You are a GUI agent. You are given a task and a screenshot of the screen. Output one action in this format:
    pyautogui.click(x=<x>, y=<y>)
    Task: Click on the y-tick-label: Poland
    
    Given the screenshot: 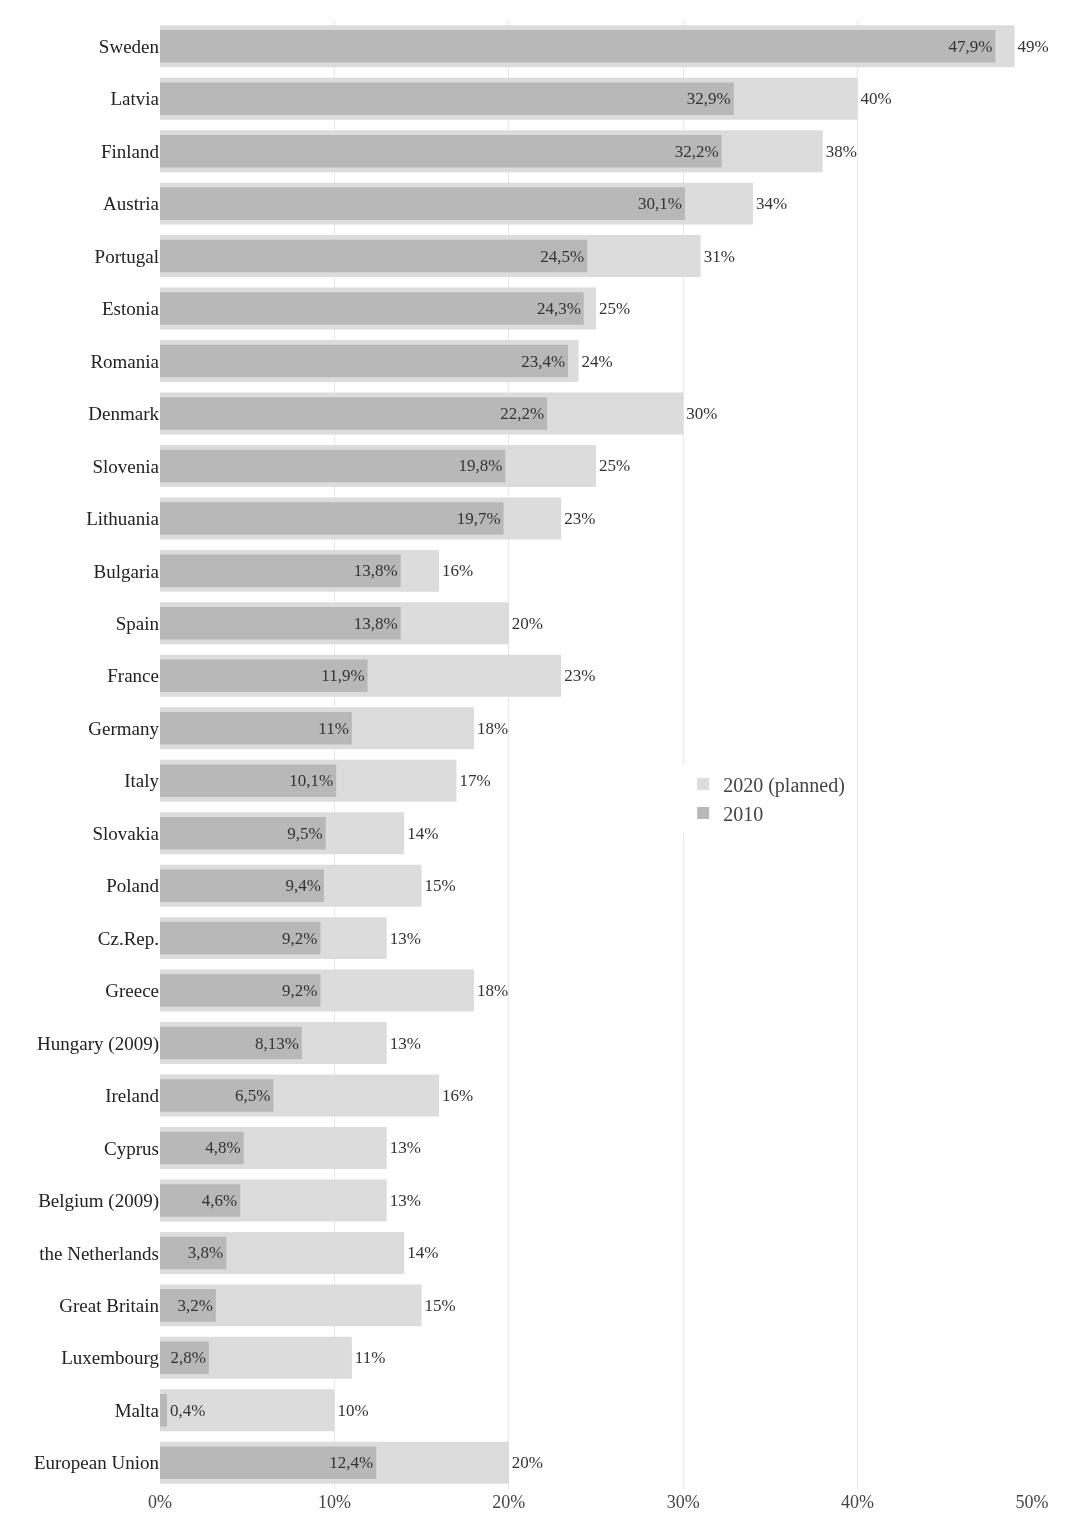 What is the action you would take?
    pyautogui.click(x=133, y=886)
    